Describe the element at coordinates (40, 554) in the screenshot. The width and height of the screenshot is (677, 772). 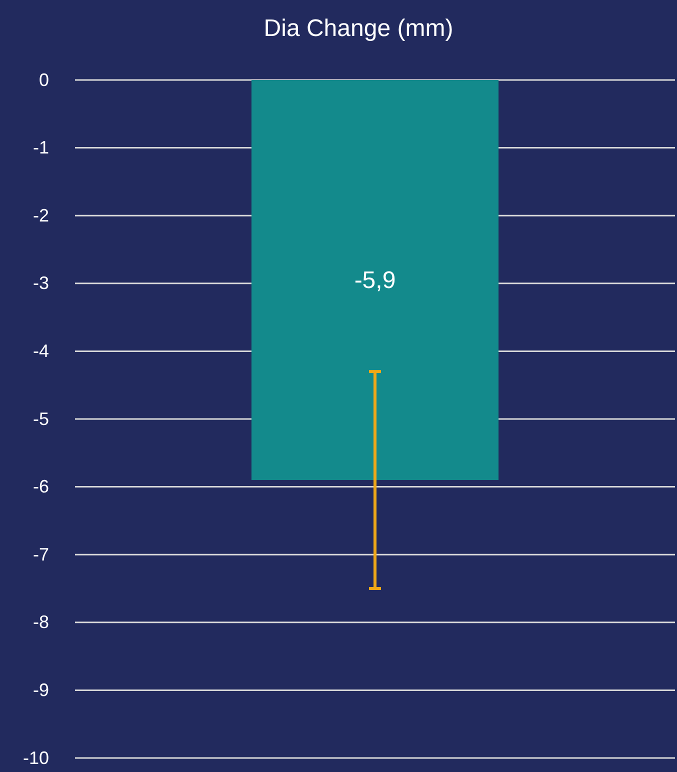
I see `y-tick-label: -7` at that location.